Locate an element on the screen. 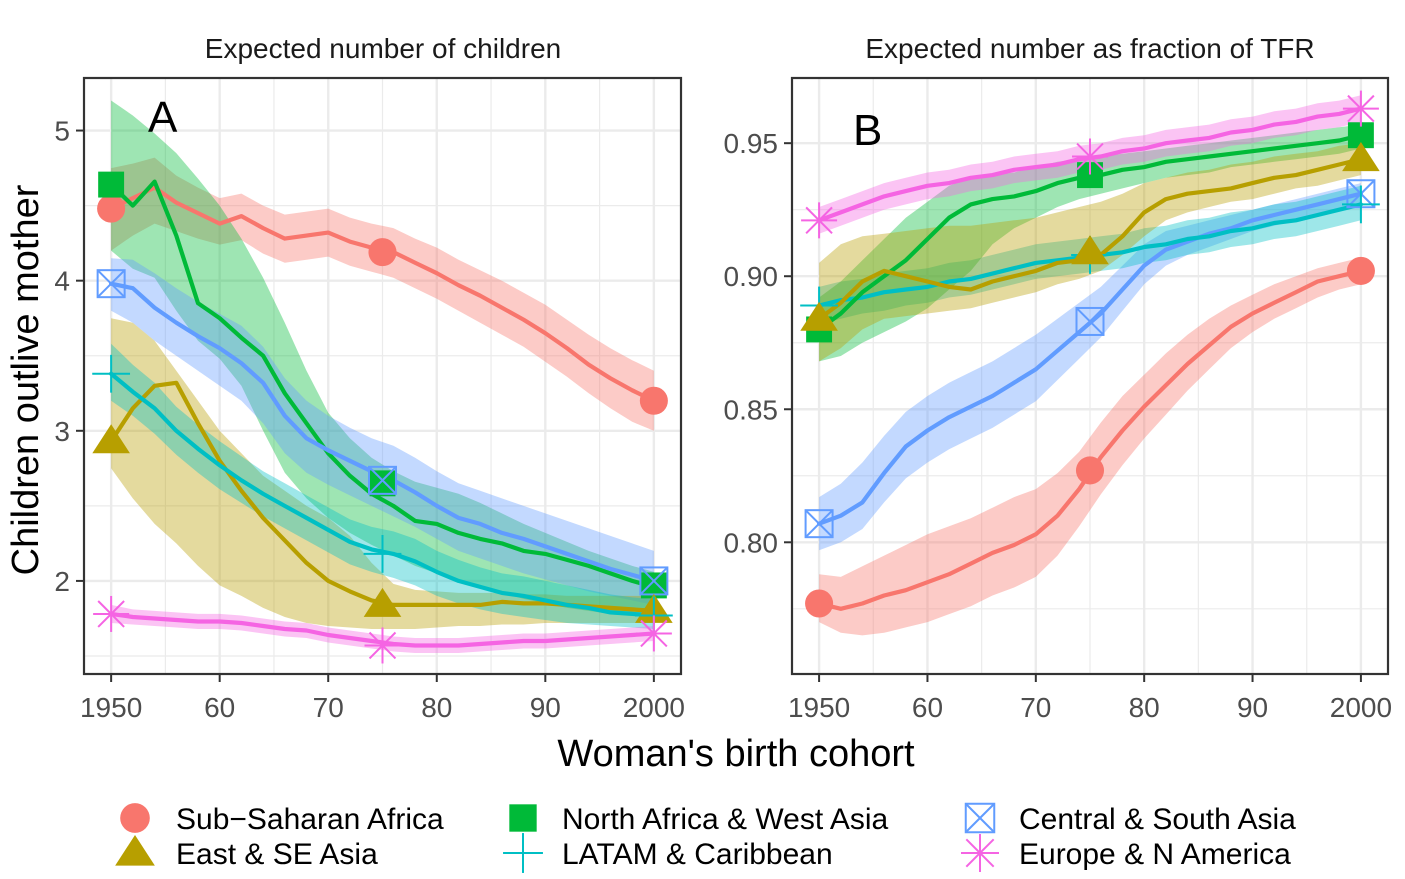 The image size is (1405, 879). legend-item: LATAM & Caribbean is located at coordinates (668, 853).